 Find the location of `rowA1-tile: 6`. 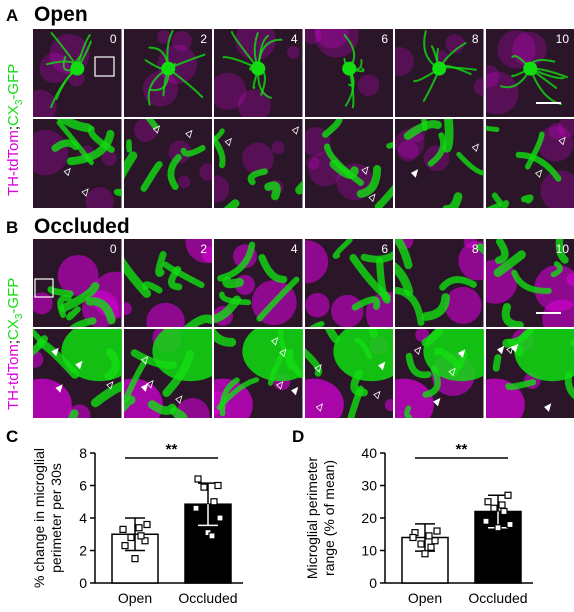

rowA1-tile: 6 is located at coordinates (348, 73).